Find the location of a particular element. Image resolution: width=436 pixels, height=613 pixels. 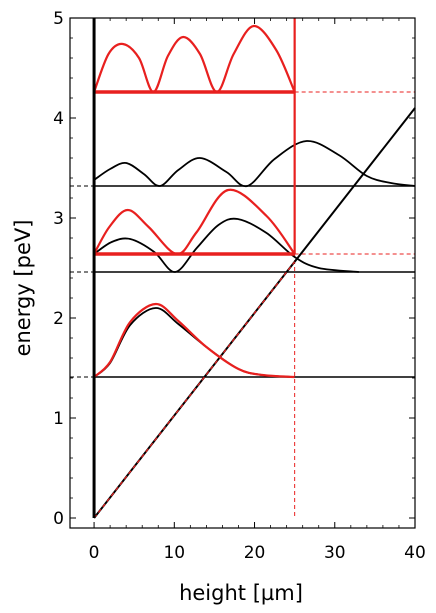

y-axis-label: energy [peV] is located at coordinates (23, 288).